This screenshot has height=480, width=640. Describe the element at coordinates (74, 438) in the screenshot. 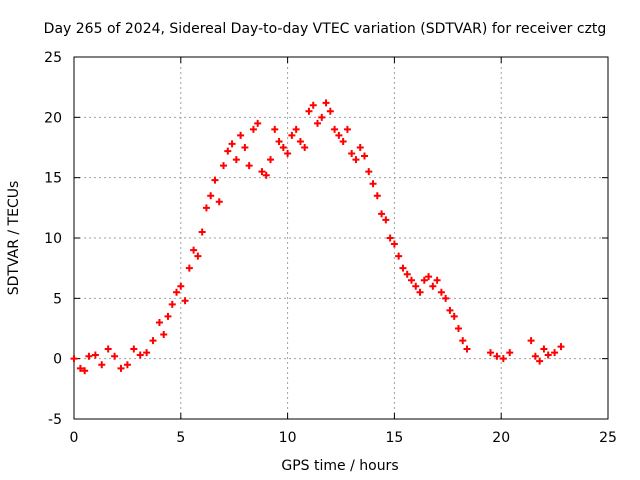

I see `x-tick-label: 0` at that location.